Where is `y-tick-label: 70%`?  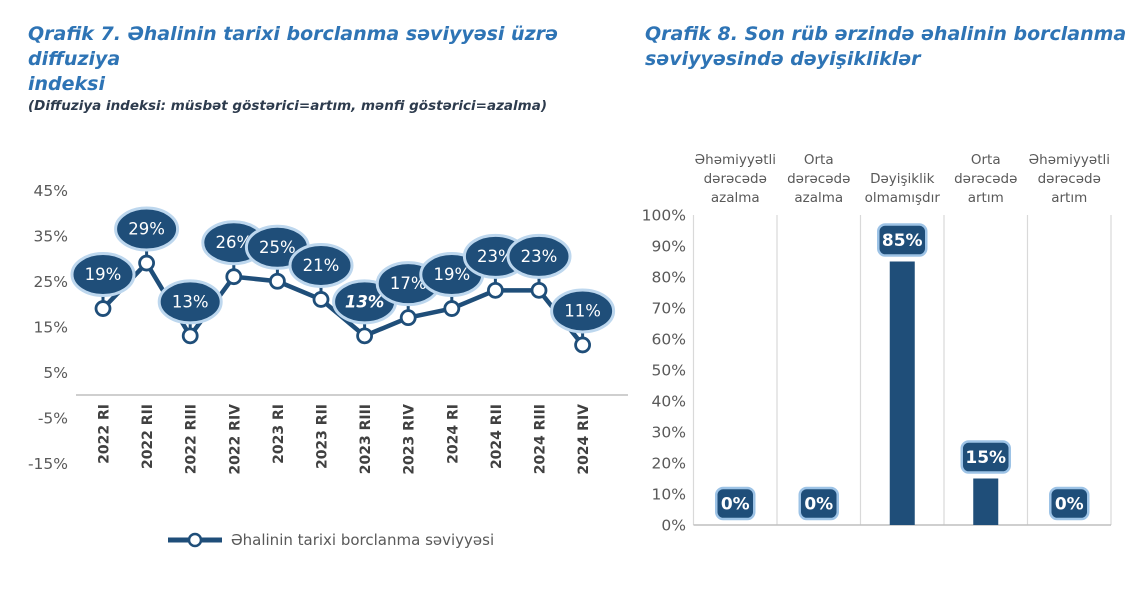 y-tick-label: 70% is located at coordinates (669, 309).